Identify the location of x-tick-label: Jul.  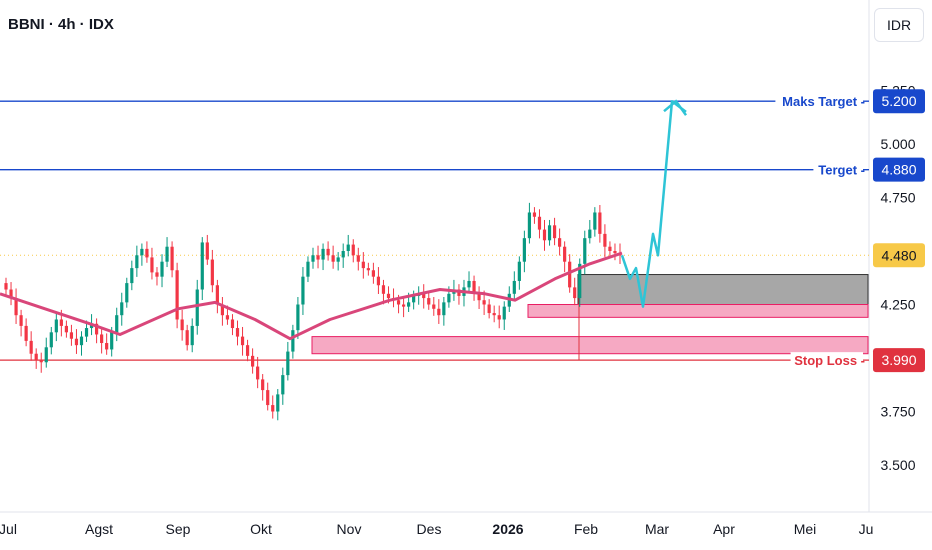
(8, 529).